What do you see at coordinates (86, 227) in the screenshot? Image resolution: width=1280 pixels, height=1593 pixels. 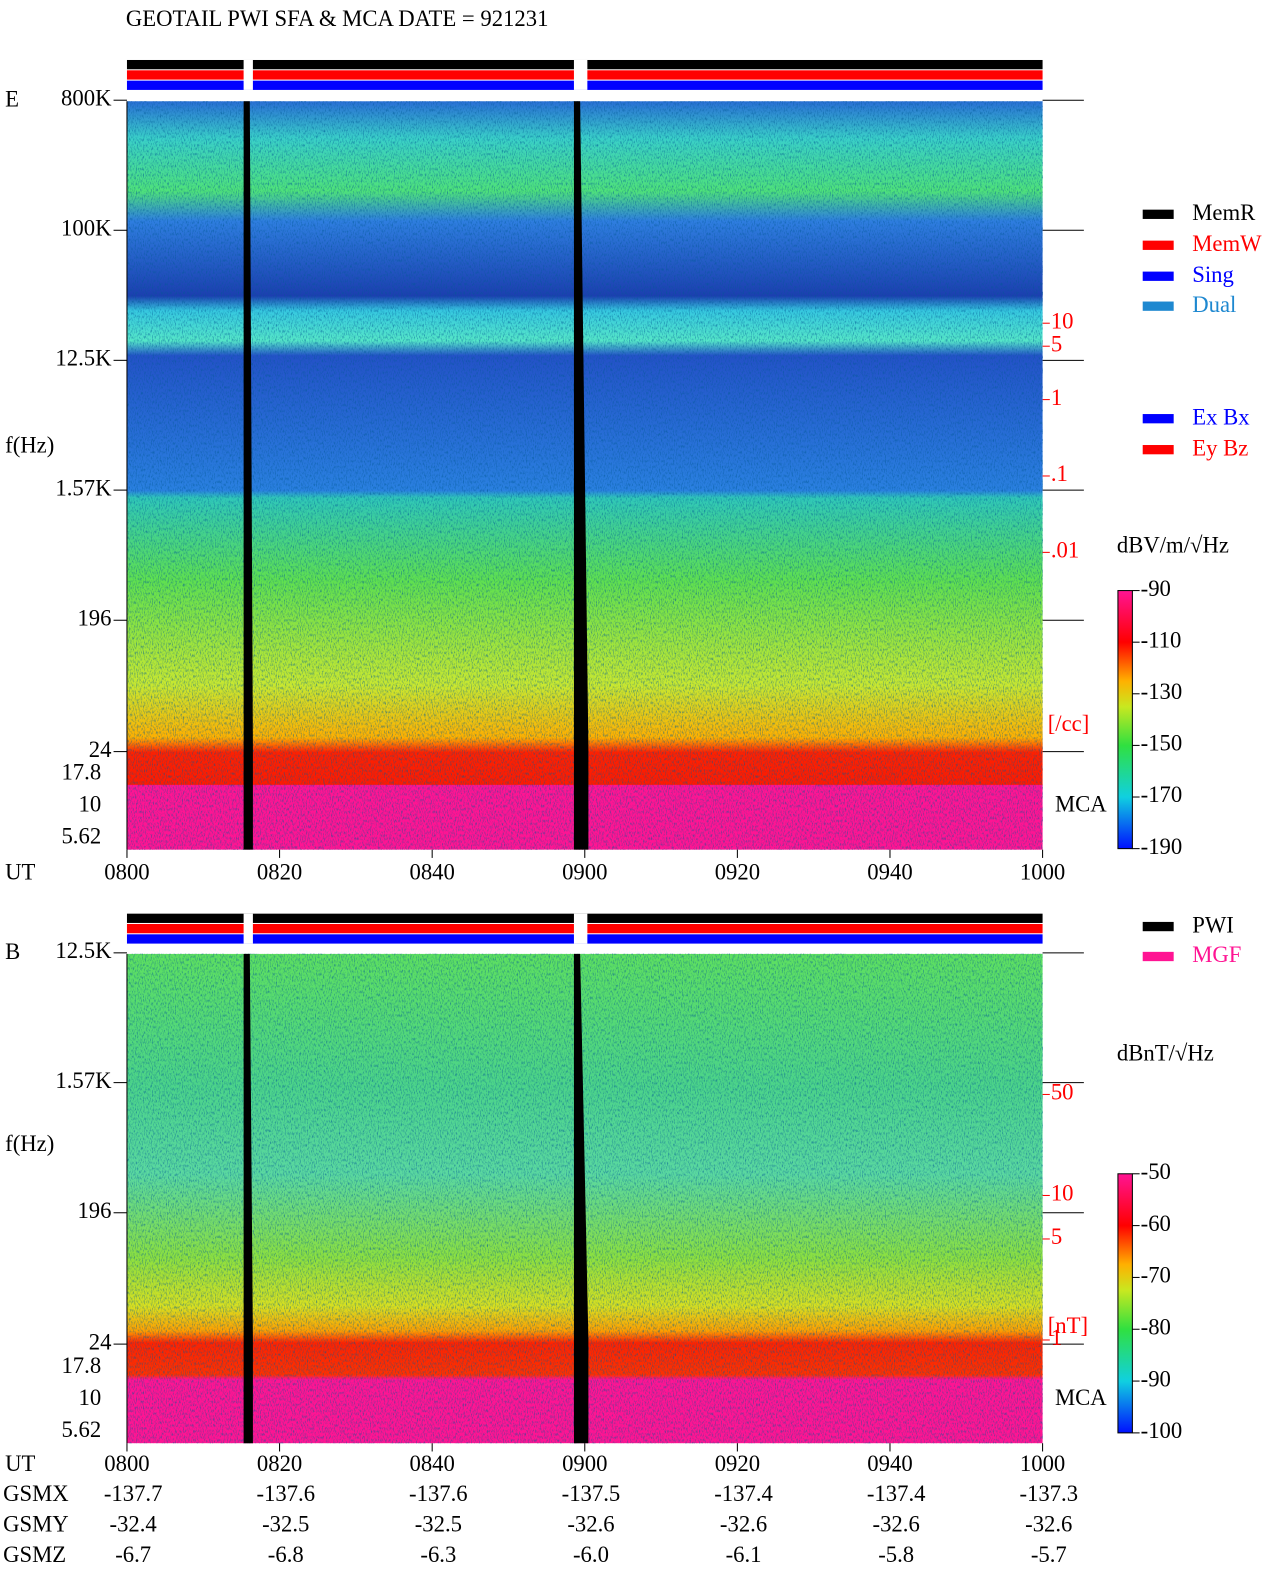 I see `y-tick-label: 100K` at bounding box center [86, 227].